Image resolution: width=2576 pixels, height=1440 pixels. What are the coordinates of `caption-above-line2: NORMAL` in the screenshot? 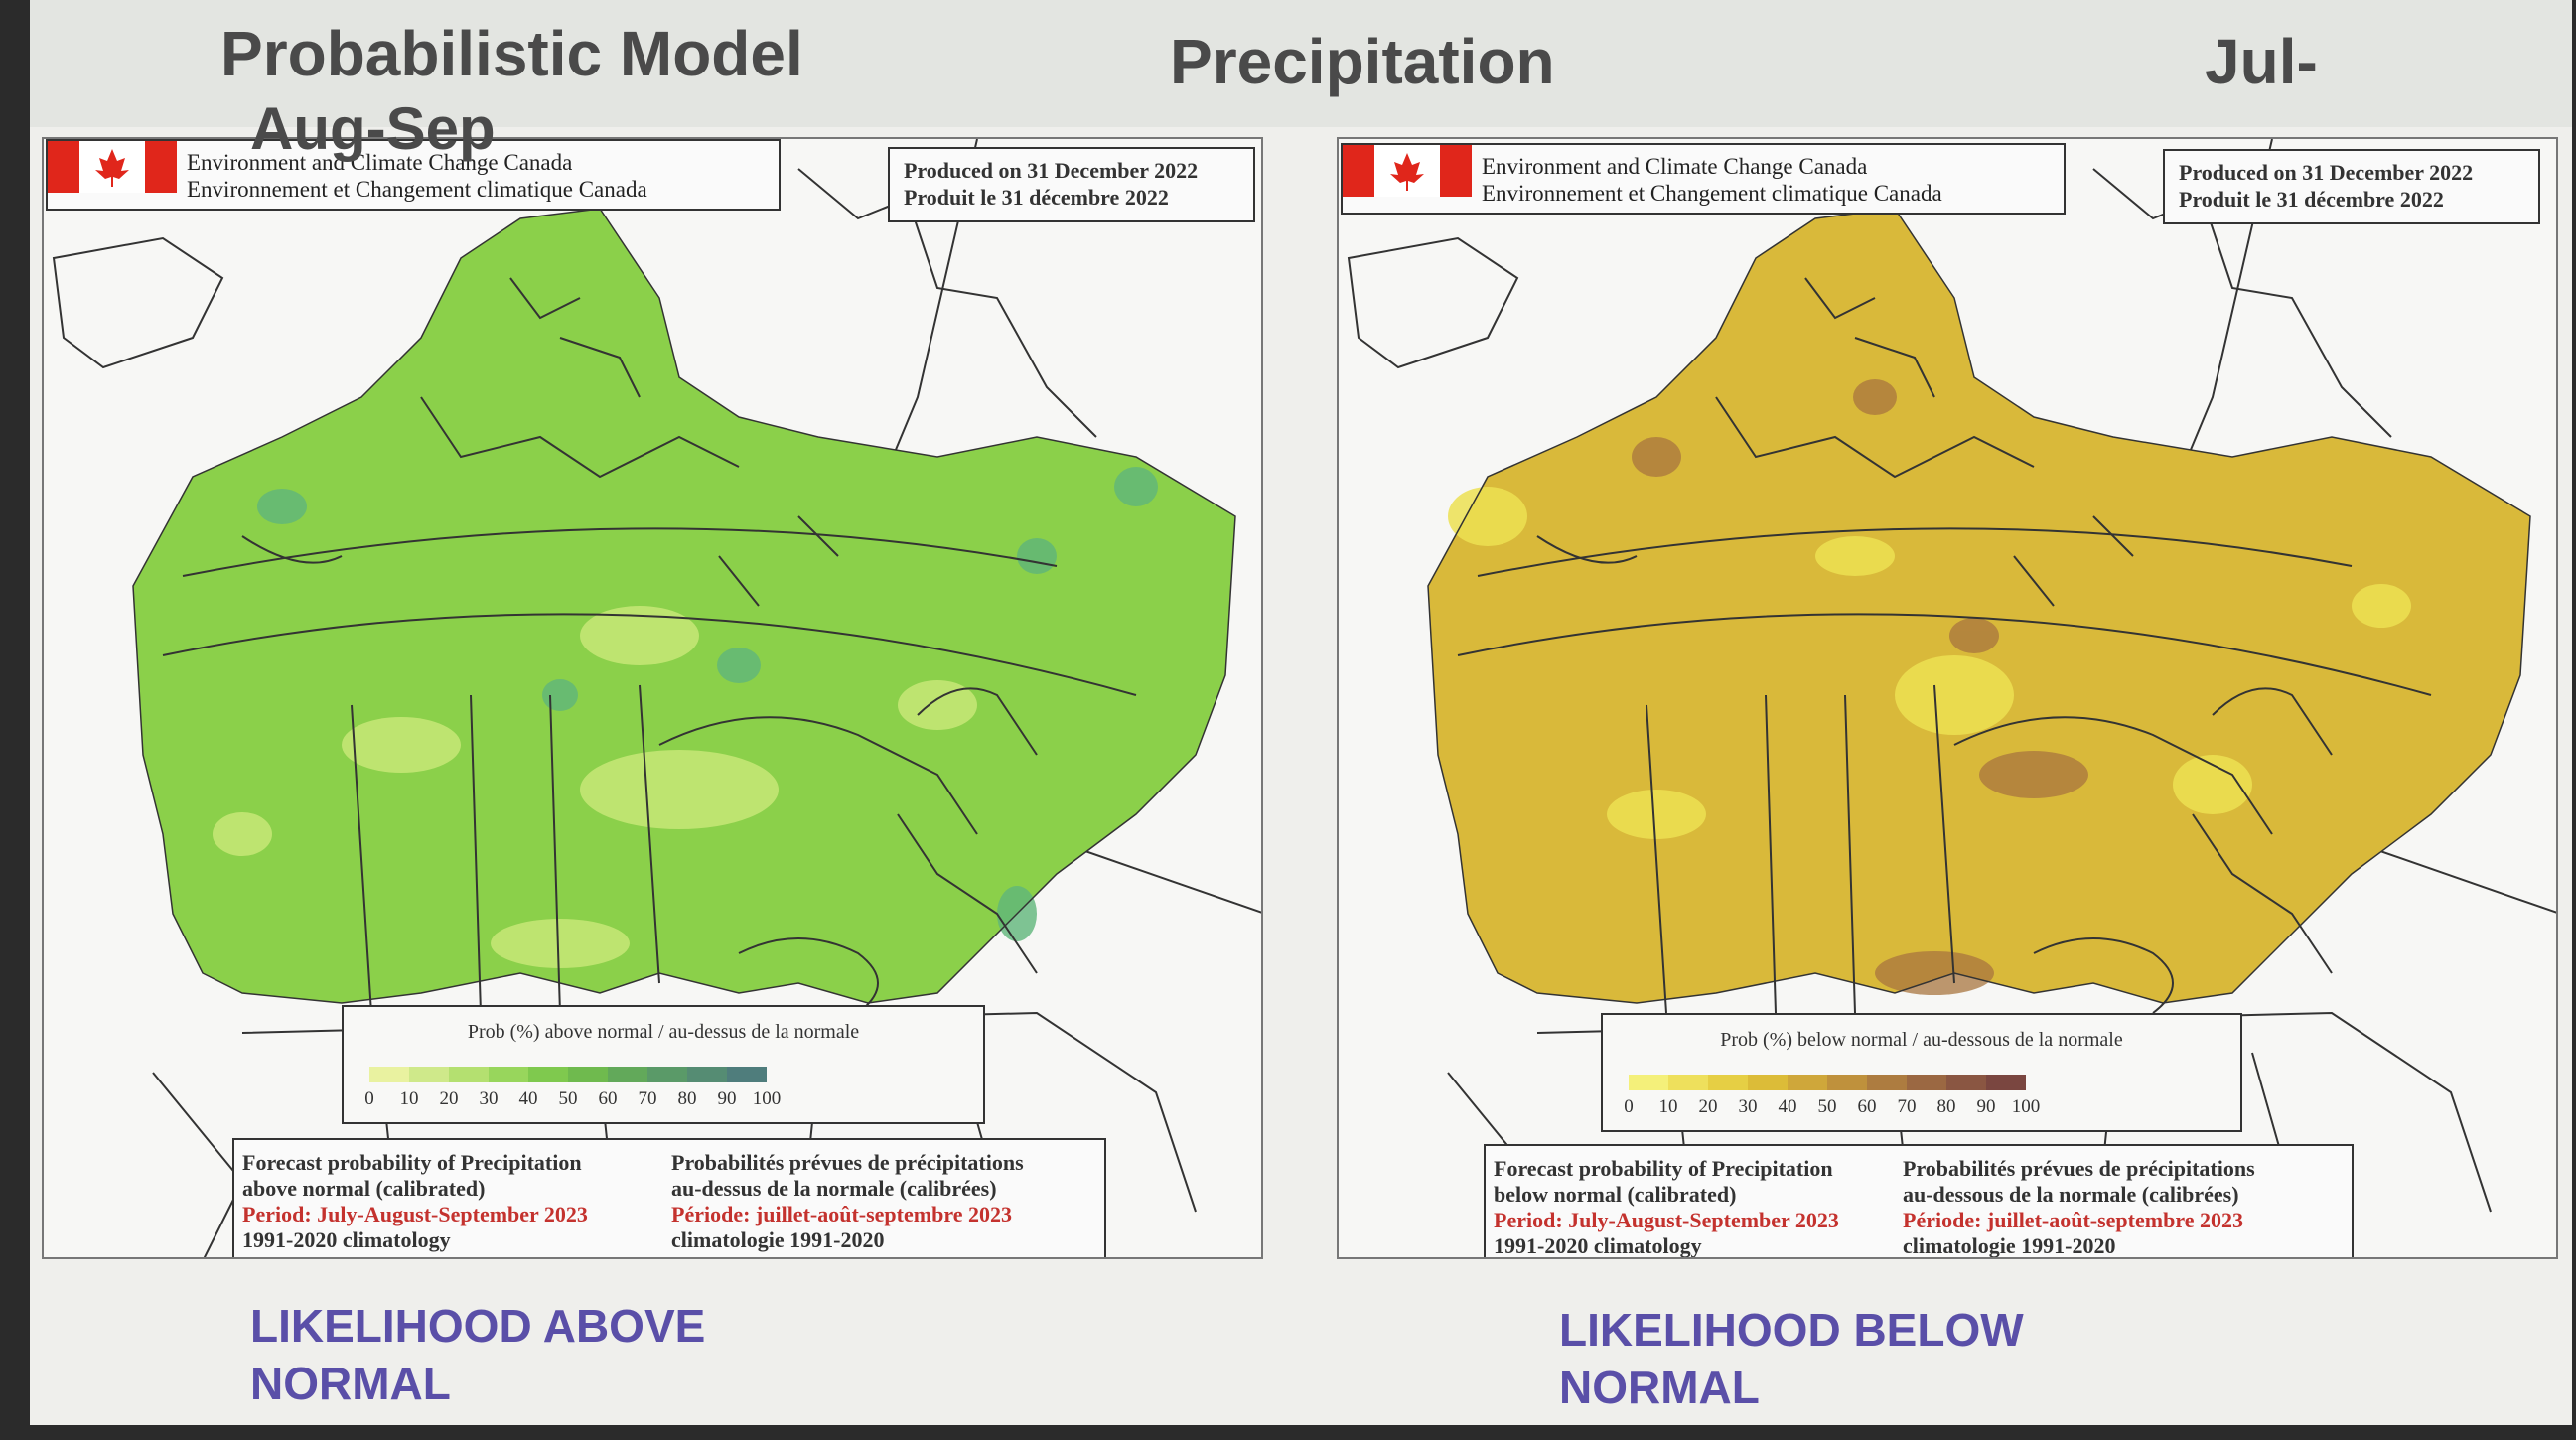 It's located at (351, 1383).